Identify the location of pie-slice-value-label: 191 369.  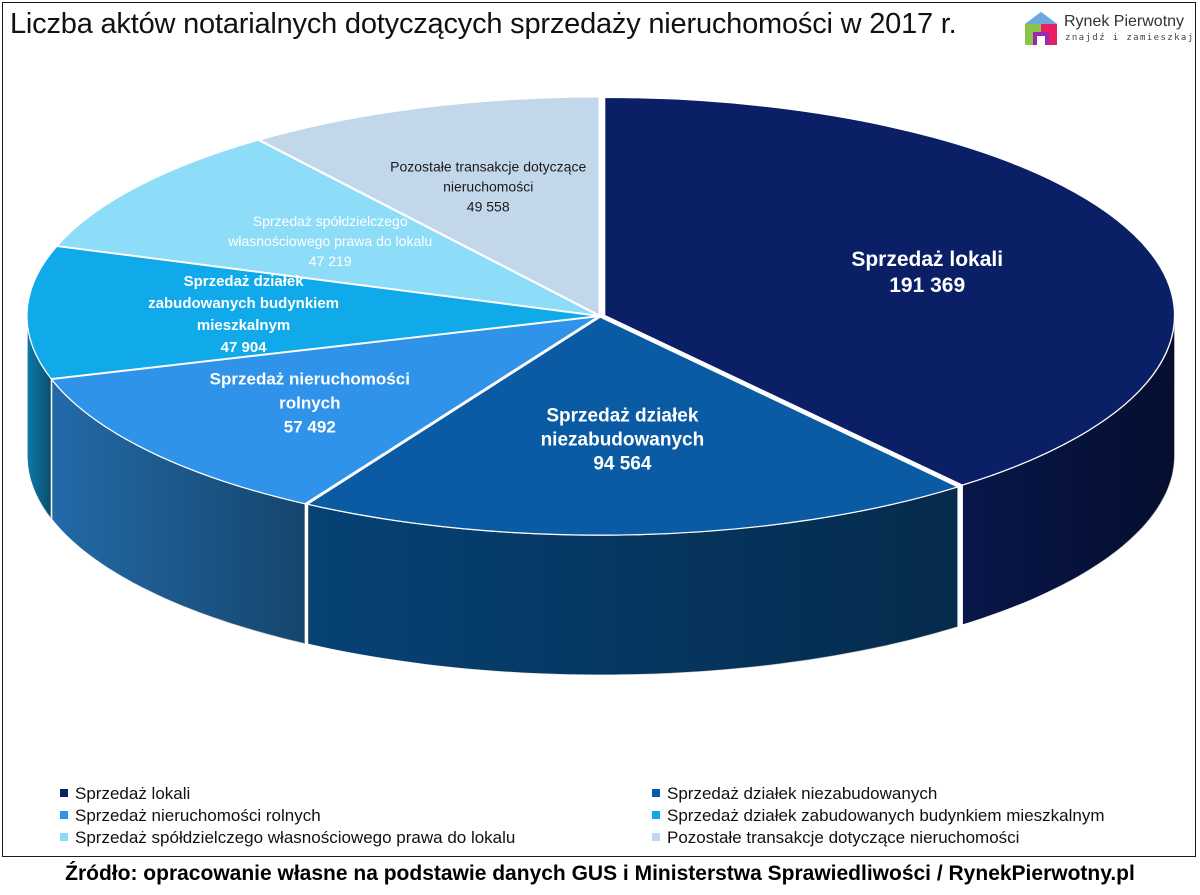
(927, 285).